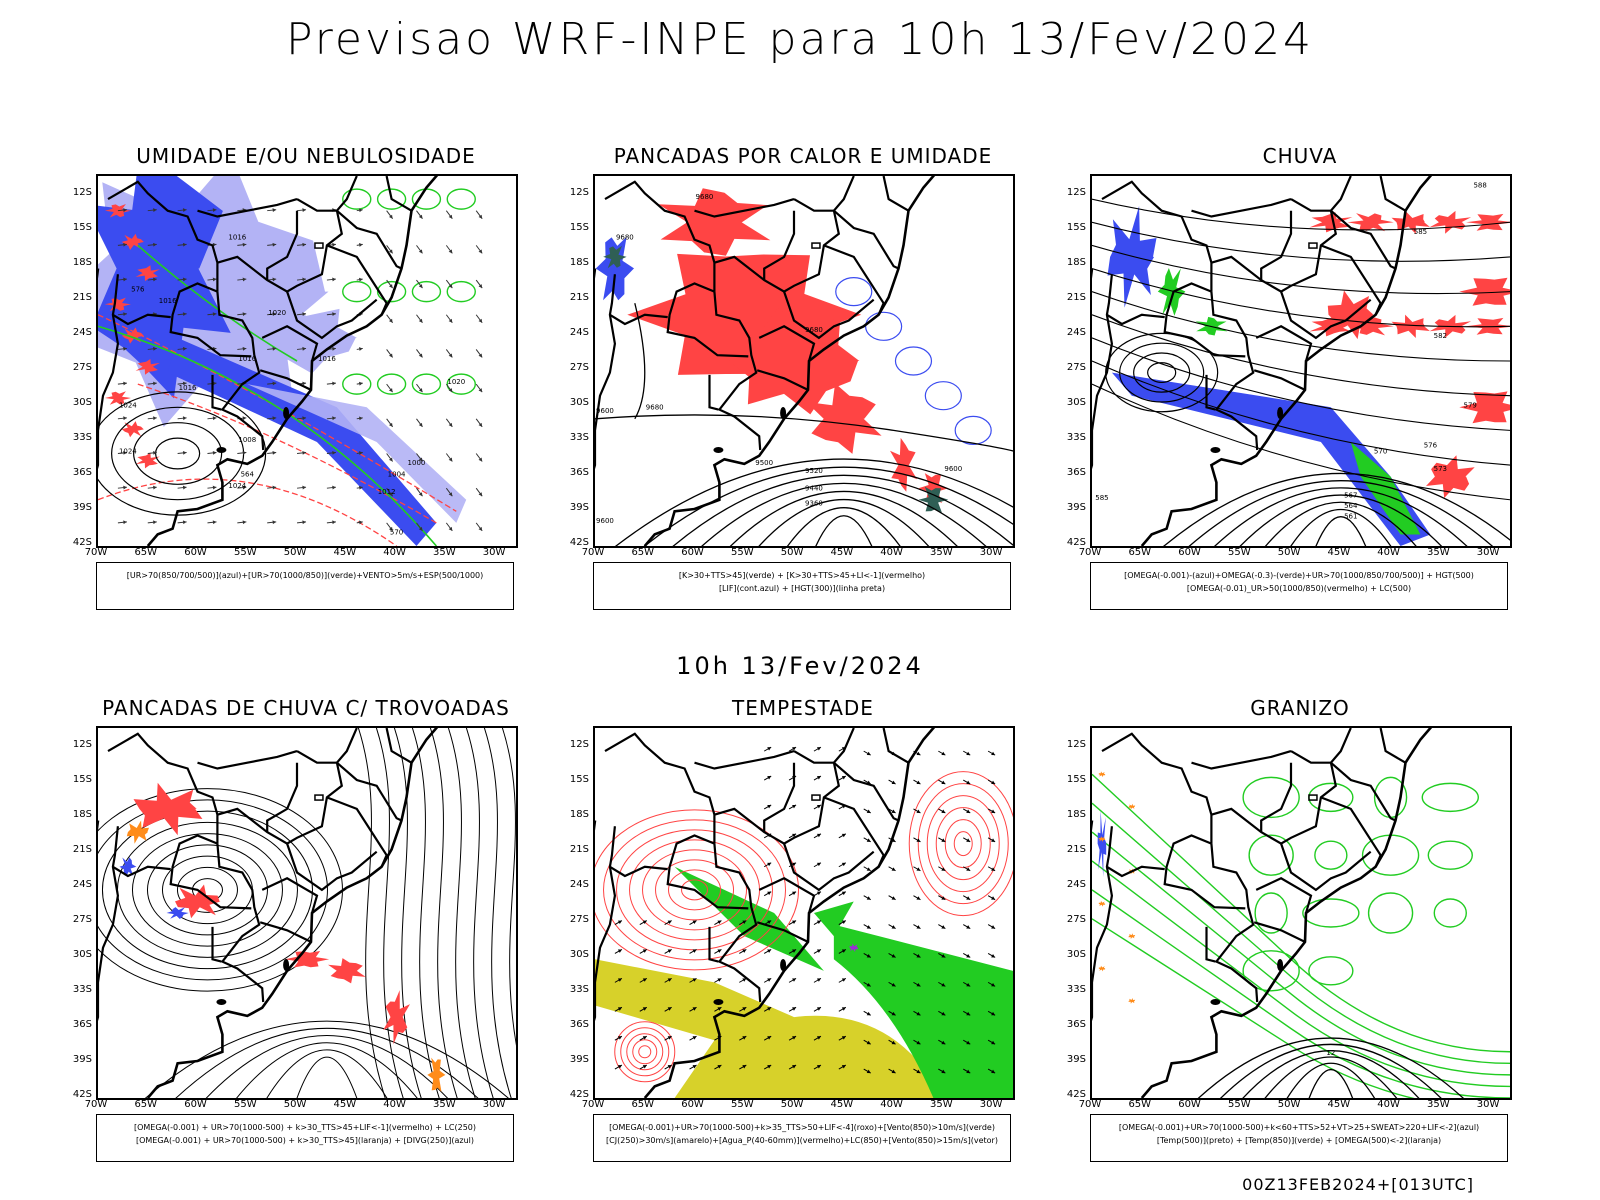 The image size is (1600, 1200). Describe the element at coordinates (941, 1104) in the screenshot. I see `lon-label: 35W` at that location.